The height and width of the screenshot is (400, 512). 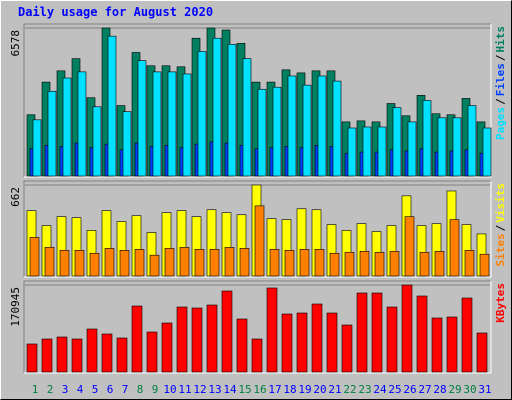 What do you see at coordinates (115, 12) in the screenshot?
I see `chart-title: Daily usage for August 2020` at bounding box center [115, 12].